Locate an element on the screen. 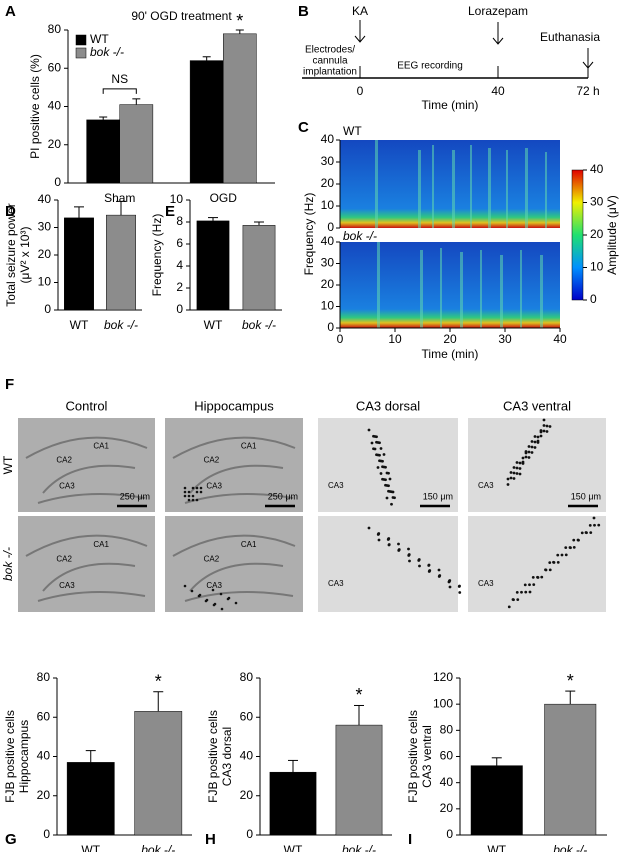 Image resolution: width=620 pixels, height=852 pixels. legend-label: bok -/- is located at coordinates (107, 52).